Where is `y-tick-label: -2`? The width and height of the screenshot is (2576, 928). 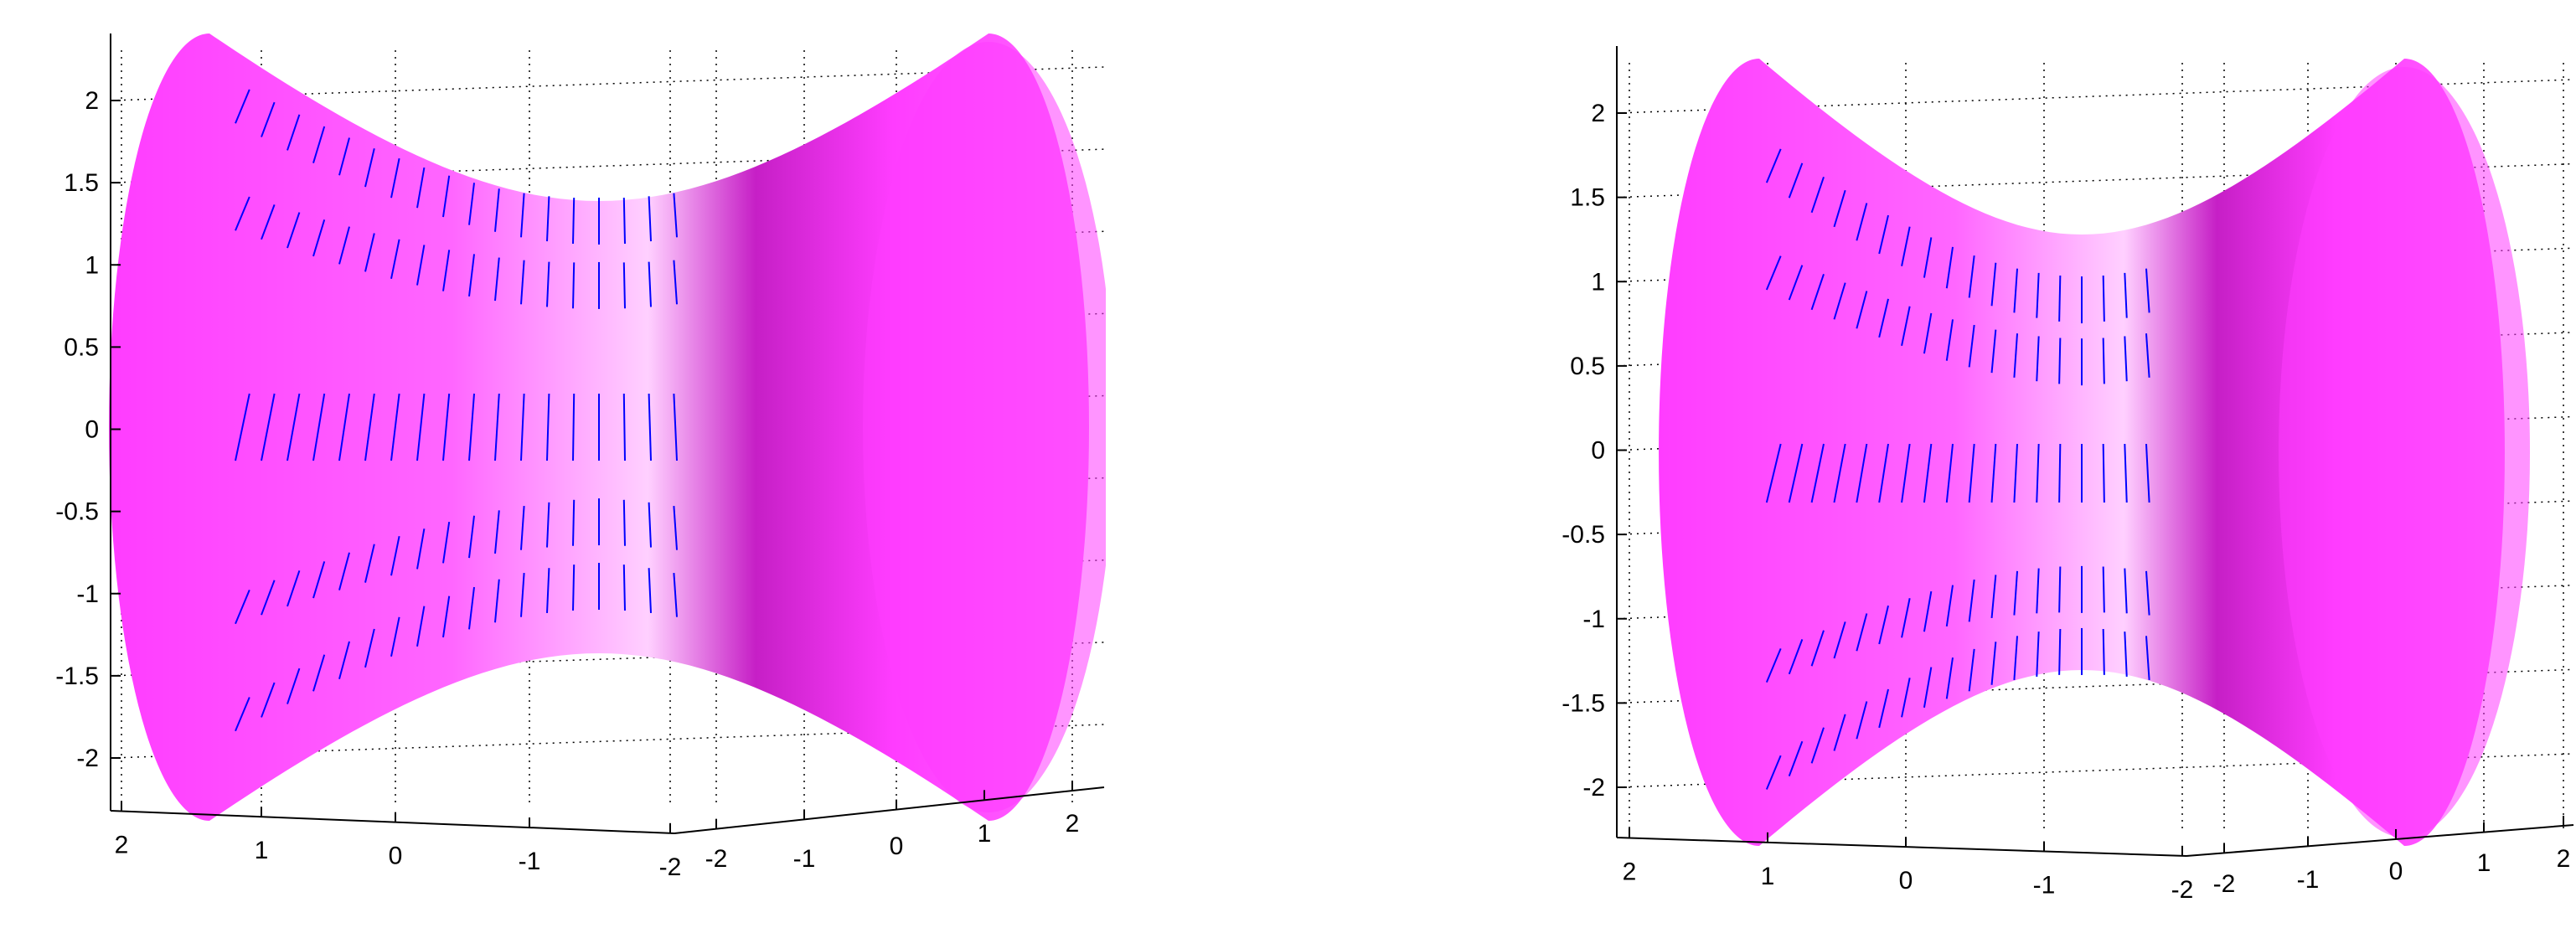
y-tick-label: -2 is located at coordinates (716, 859).